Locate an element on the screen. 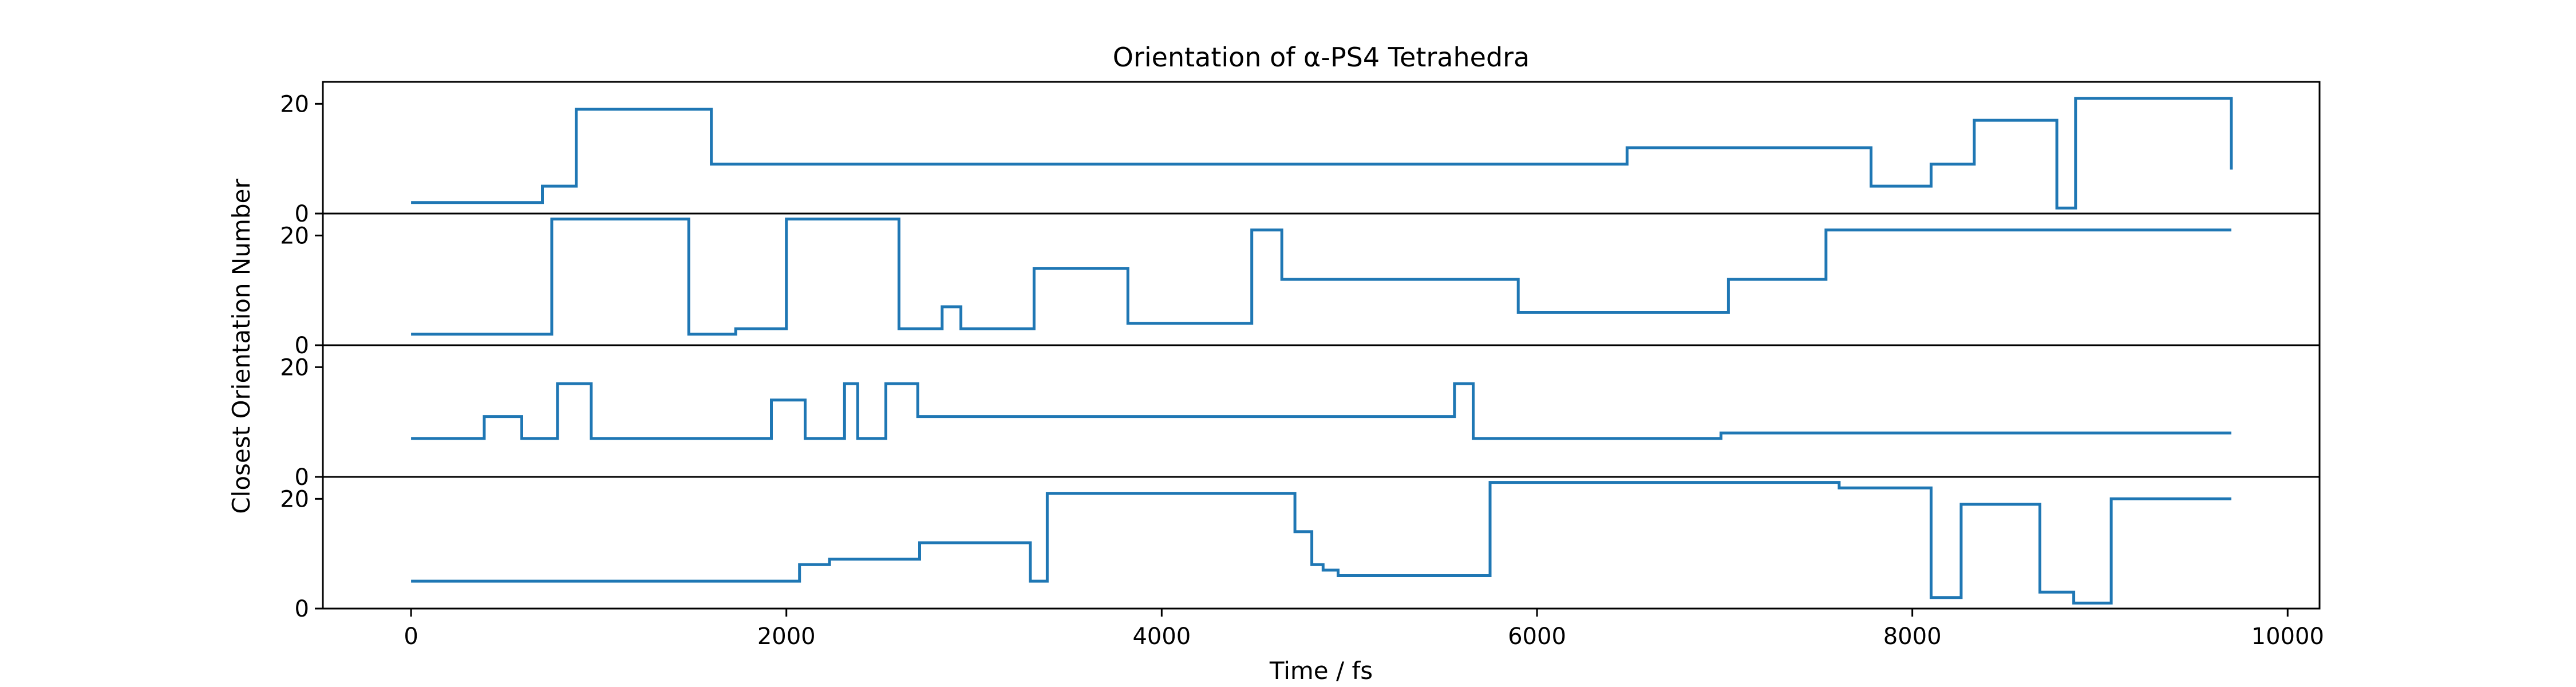 This screenshot has height=687, width=2576. y-tick-label-2-20: 20 is located at coordinates (294, 236).